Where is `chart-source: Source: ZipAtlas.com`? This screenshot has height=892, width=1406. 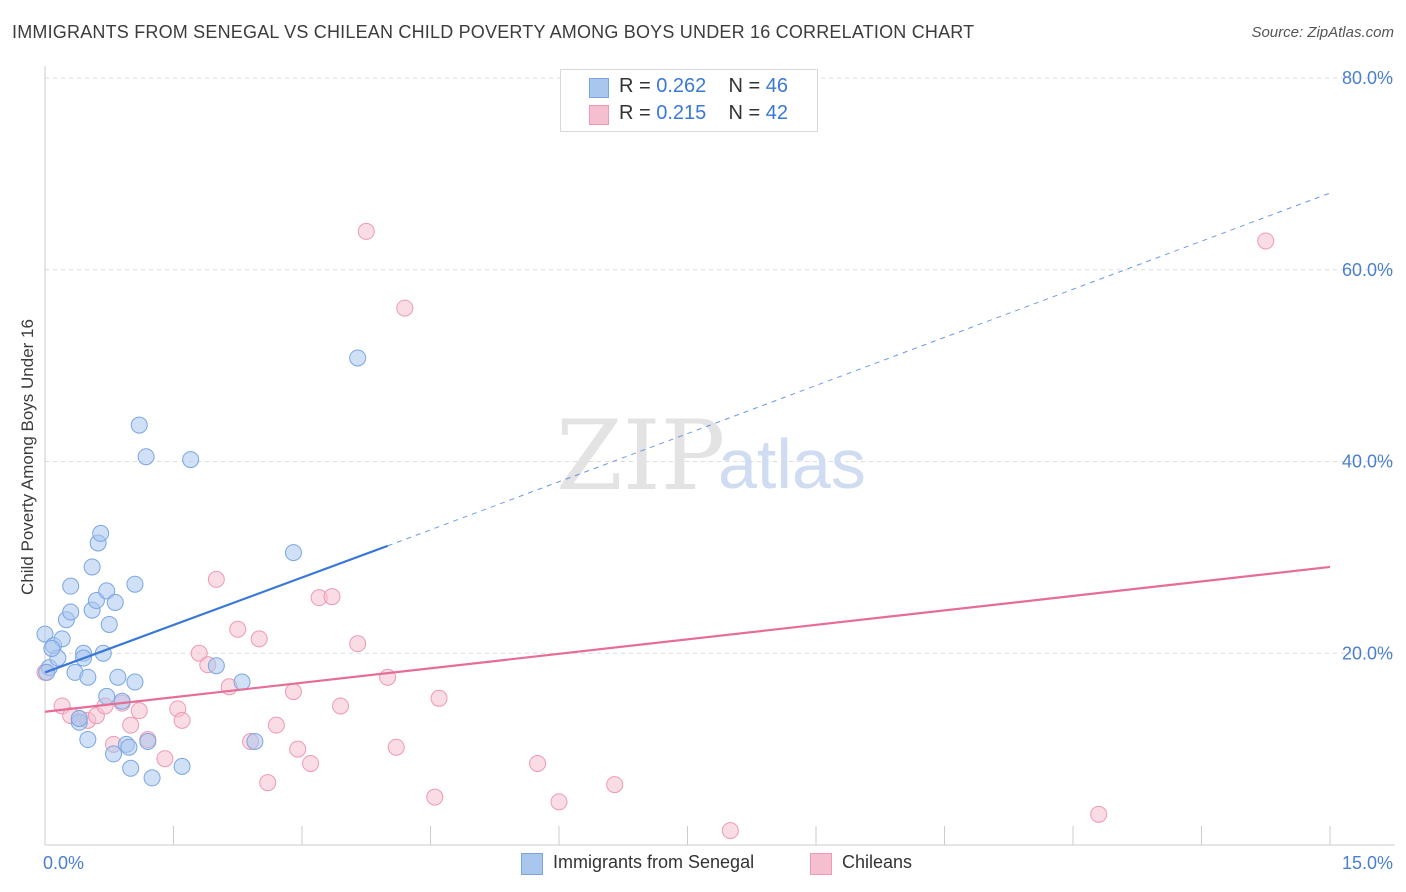 chart-source: Source: ZipAtlas.com is located at coordinates (1322, 32).